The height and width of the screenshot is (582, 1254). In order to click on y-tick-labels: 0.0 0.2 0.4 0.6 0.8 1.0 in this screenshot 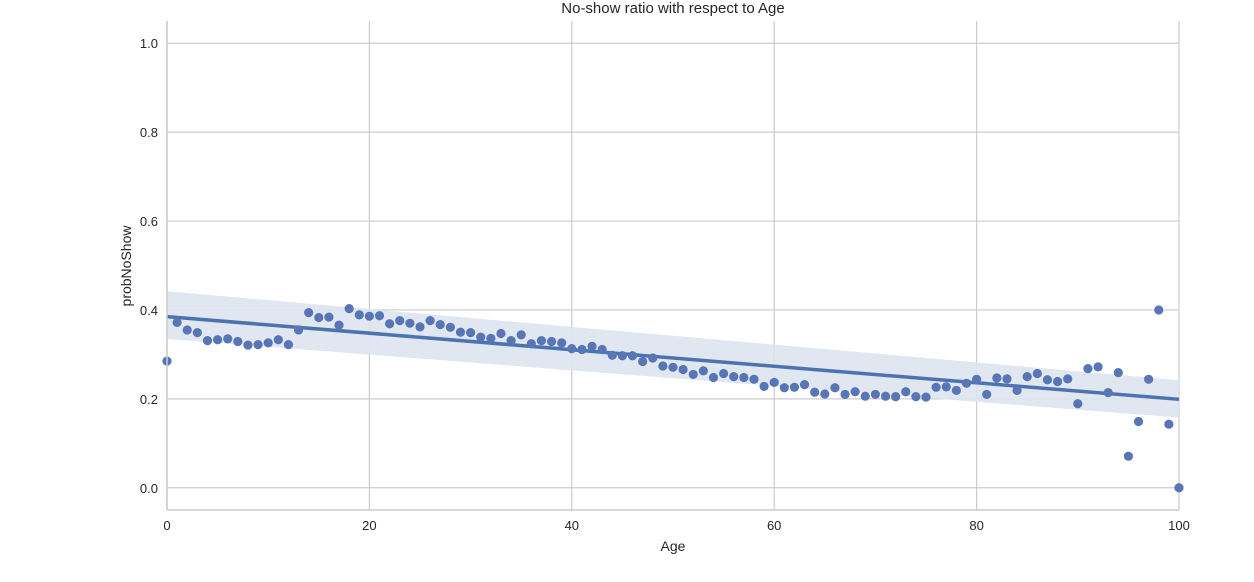, I will do `click(149, 266)`.